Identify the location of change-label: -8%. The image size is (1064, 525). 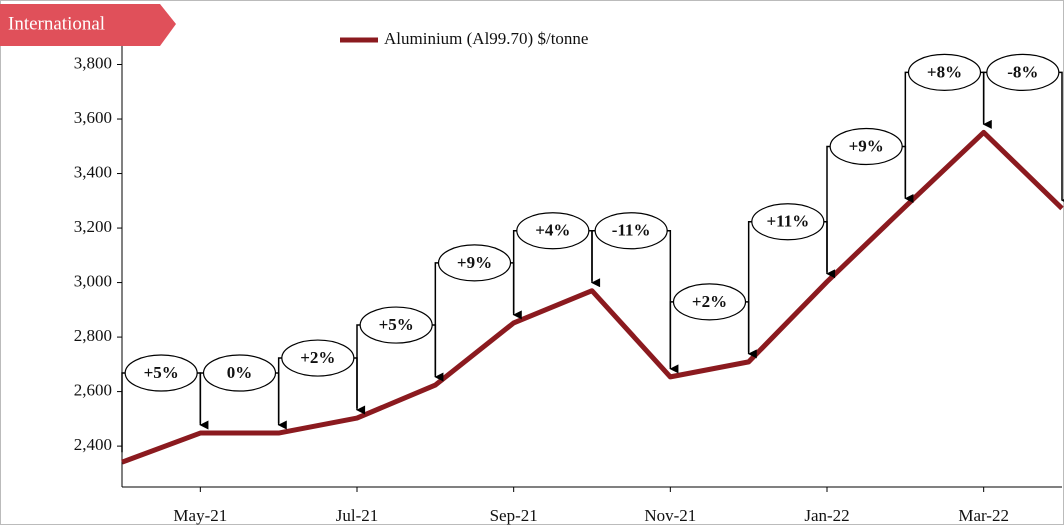
(1022, 71).